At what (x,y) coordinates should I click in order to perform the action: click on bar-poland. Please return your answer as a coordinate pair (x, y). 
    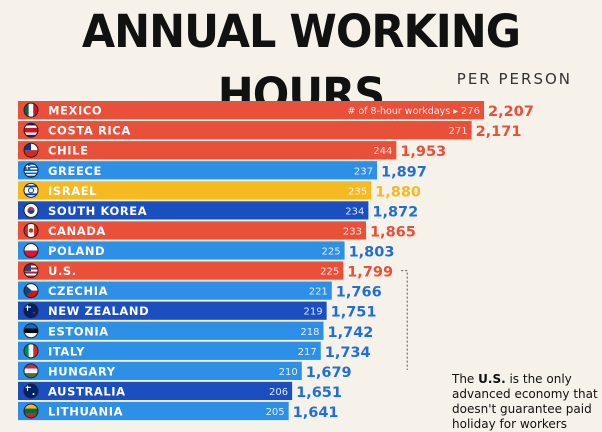
    Looking at the image, I should click on (181, 250).